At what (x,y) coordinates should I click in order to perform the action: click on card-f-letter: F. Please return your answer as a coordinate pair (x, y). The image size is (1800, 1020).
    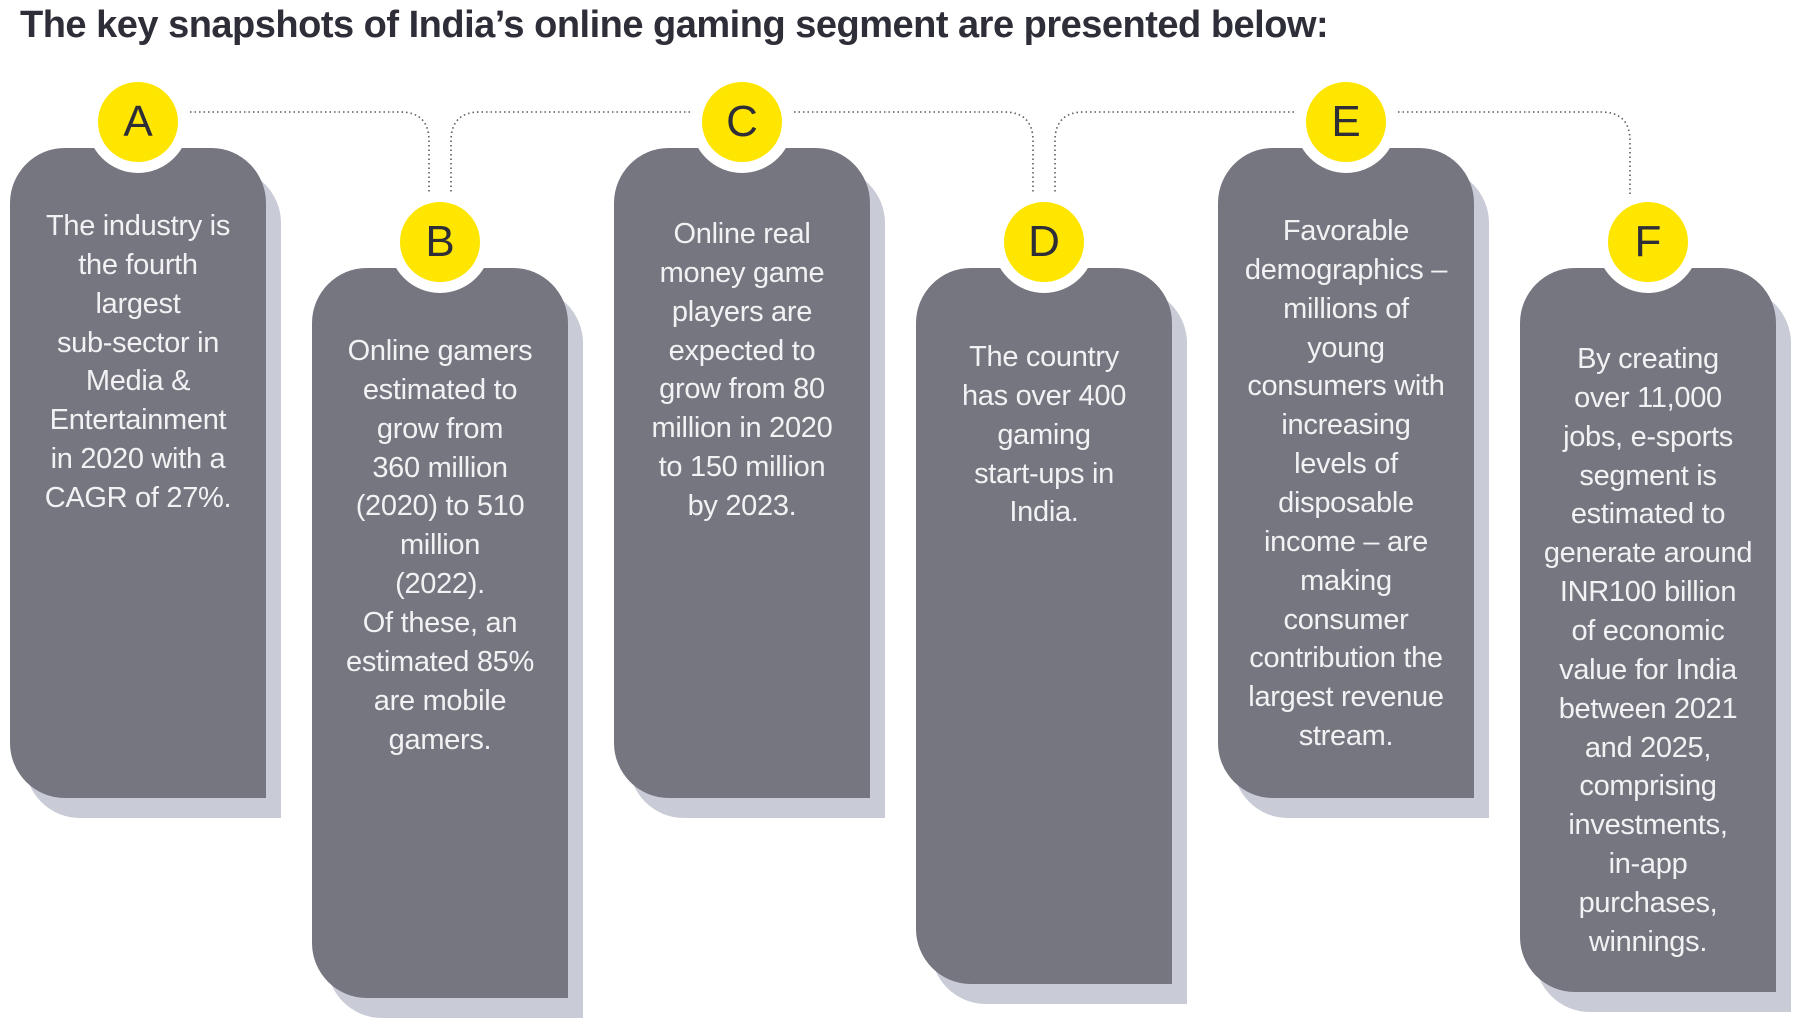
    Looking at the image, I should click on (1648, 241).